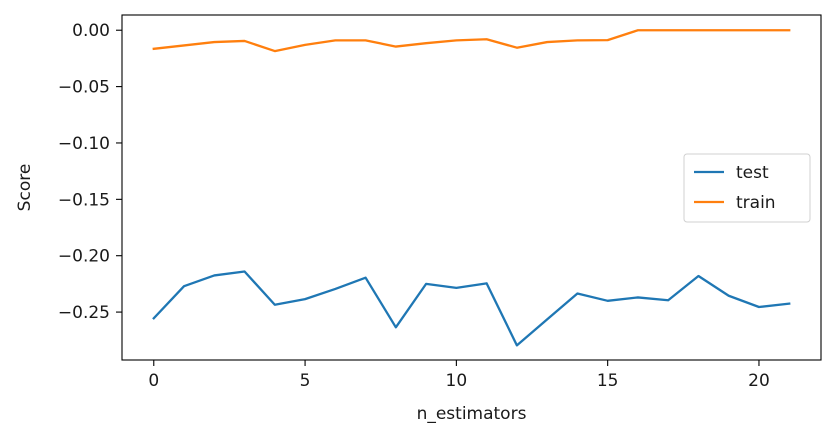  Describe the element at coordinates (153, 381) in the screenshot. I see `x-tick-label: 0` at that location.